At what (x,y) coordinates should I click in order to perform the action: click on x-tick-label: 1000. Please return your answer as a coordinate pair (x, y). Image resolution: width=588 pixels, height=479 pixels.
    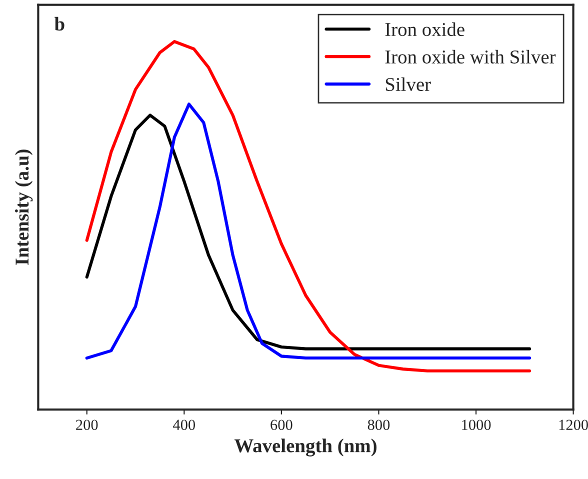
    Looking at the image, I should click on (476, 425).